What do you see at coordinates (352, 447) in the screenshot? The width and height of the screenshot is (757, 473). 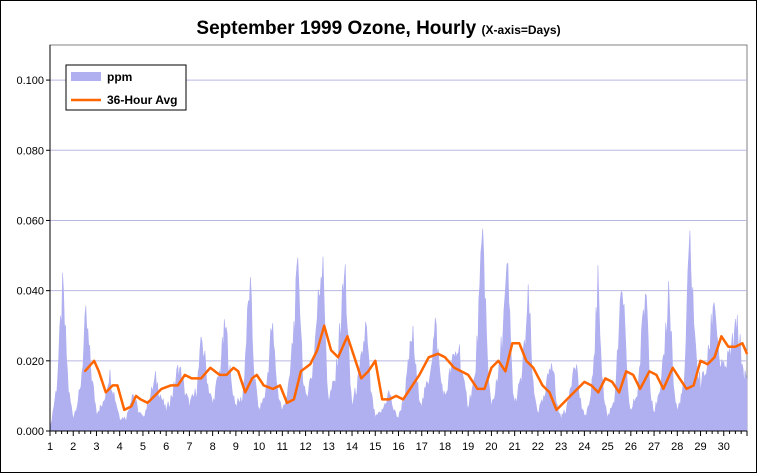 I see `x-tick-label: 14` at bounding box center [352, 447].